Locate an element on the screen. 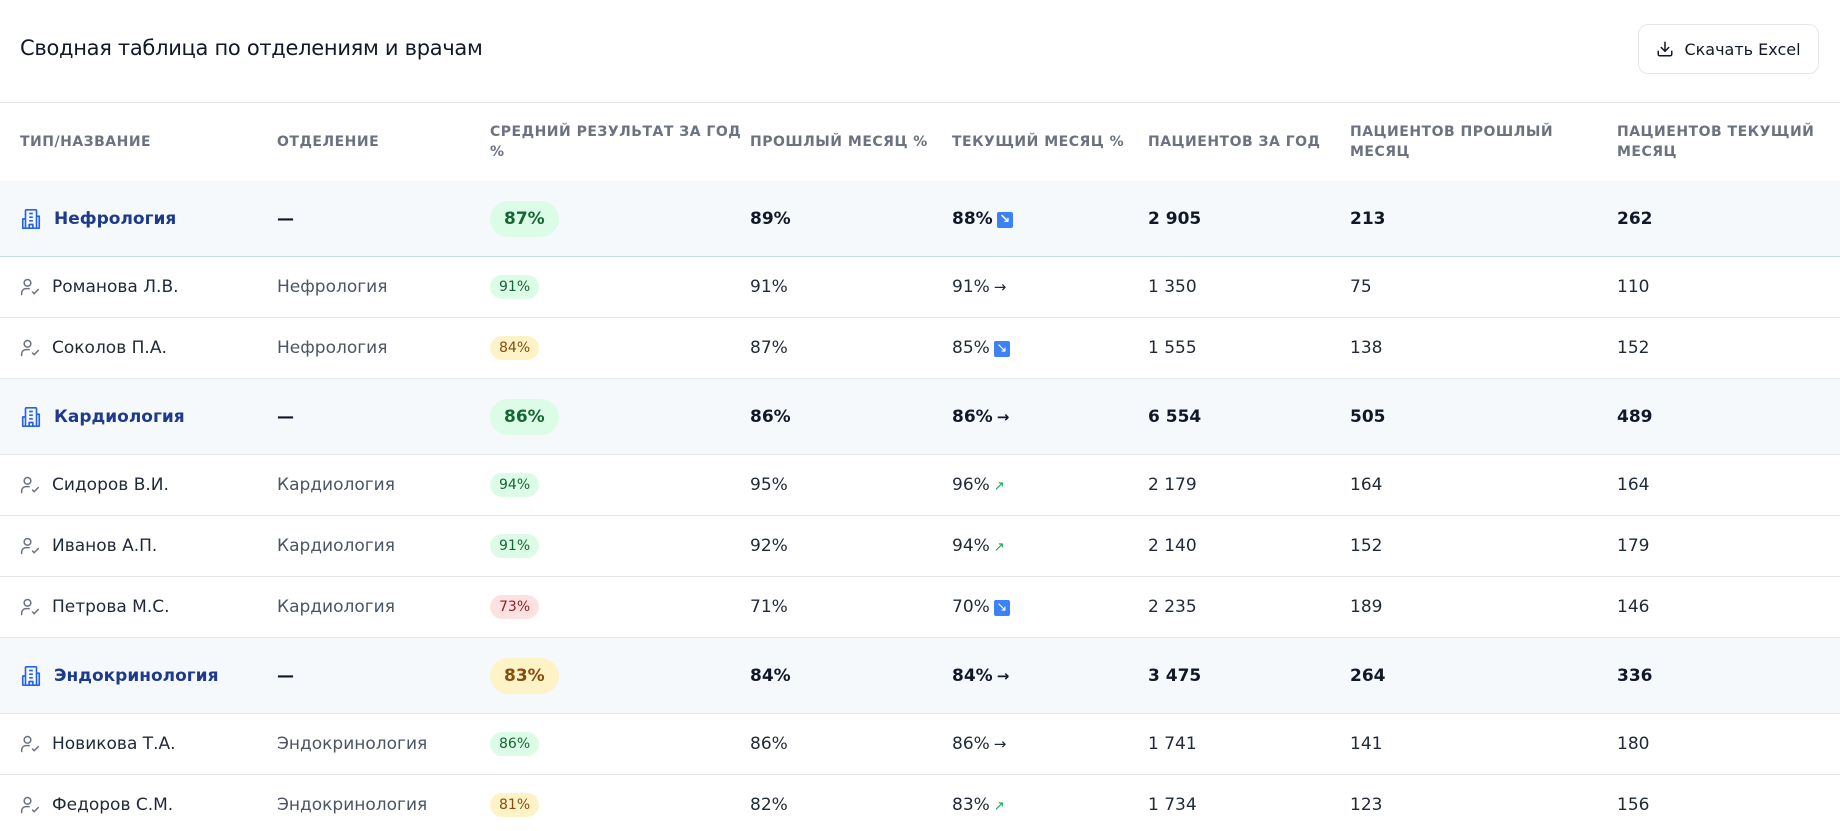 The height and width of the screenshot is (831, 1840). result-badge: 84% is located at coordinates (515, 348).